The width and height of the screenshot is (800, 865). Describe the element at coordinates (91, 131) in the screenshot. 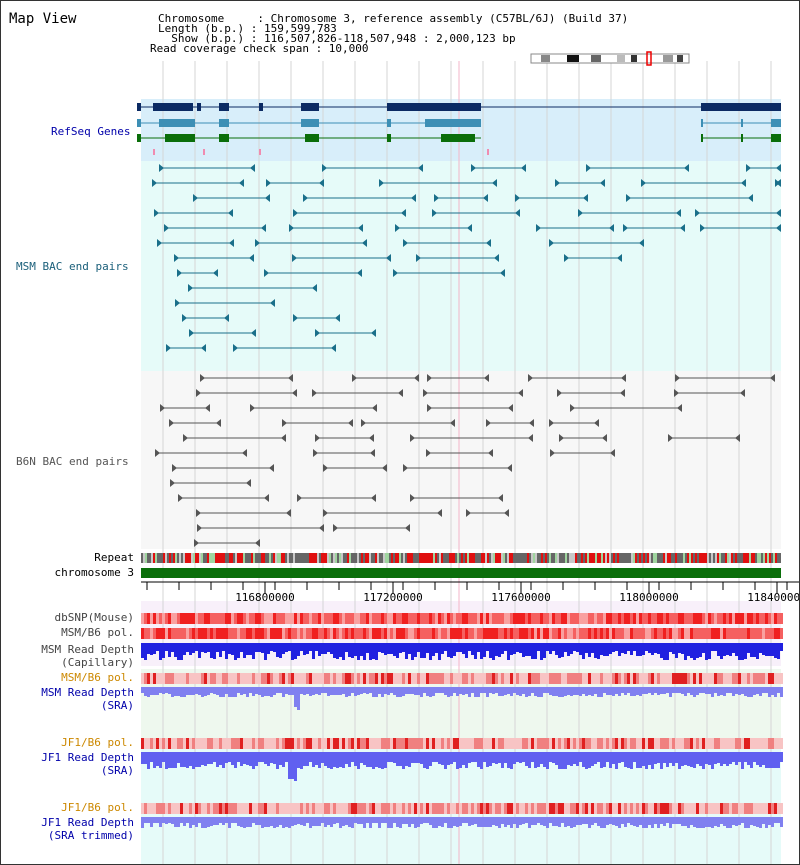

I see `refseq-track-label: RefSeq Genes` at that location.